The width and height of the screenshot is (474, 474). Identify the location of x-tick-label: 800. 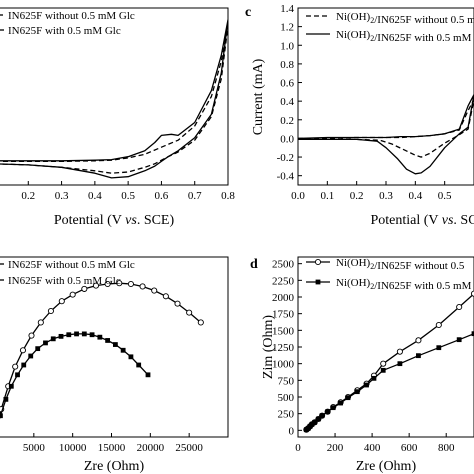
(446, 448).